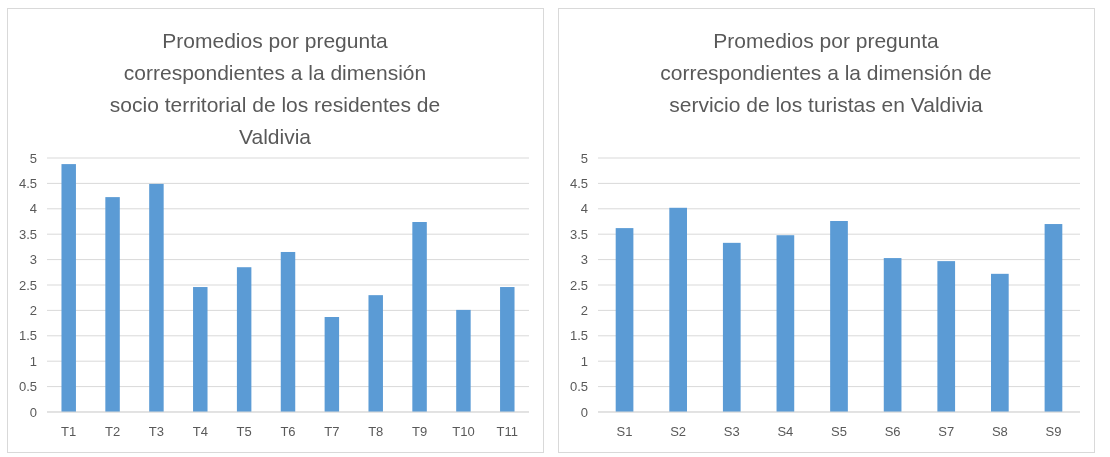 Image resolution: width=1110 pixels, height=457 pixels. Describe the element at coordinates (244, 431) in the screenshot. I see `x-tick-label: T5` at that location.